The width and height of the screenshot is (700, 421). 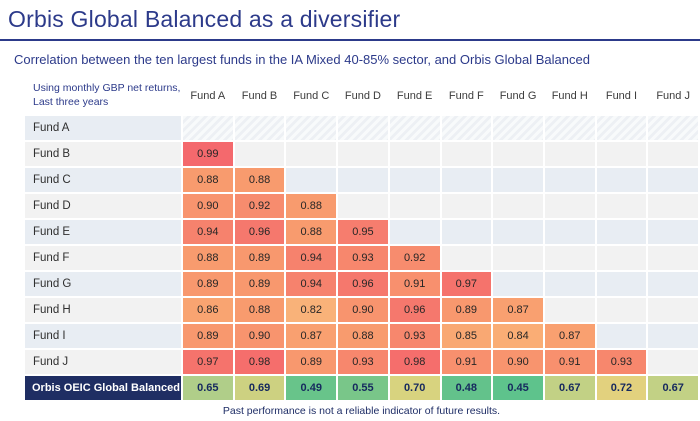 What do you see at coordinates (518, 336) in the screenshot?
I see `correlation-cell: 0.84` at bounding box center [518, 336].